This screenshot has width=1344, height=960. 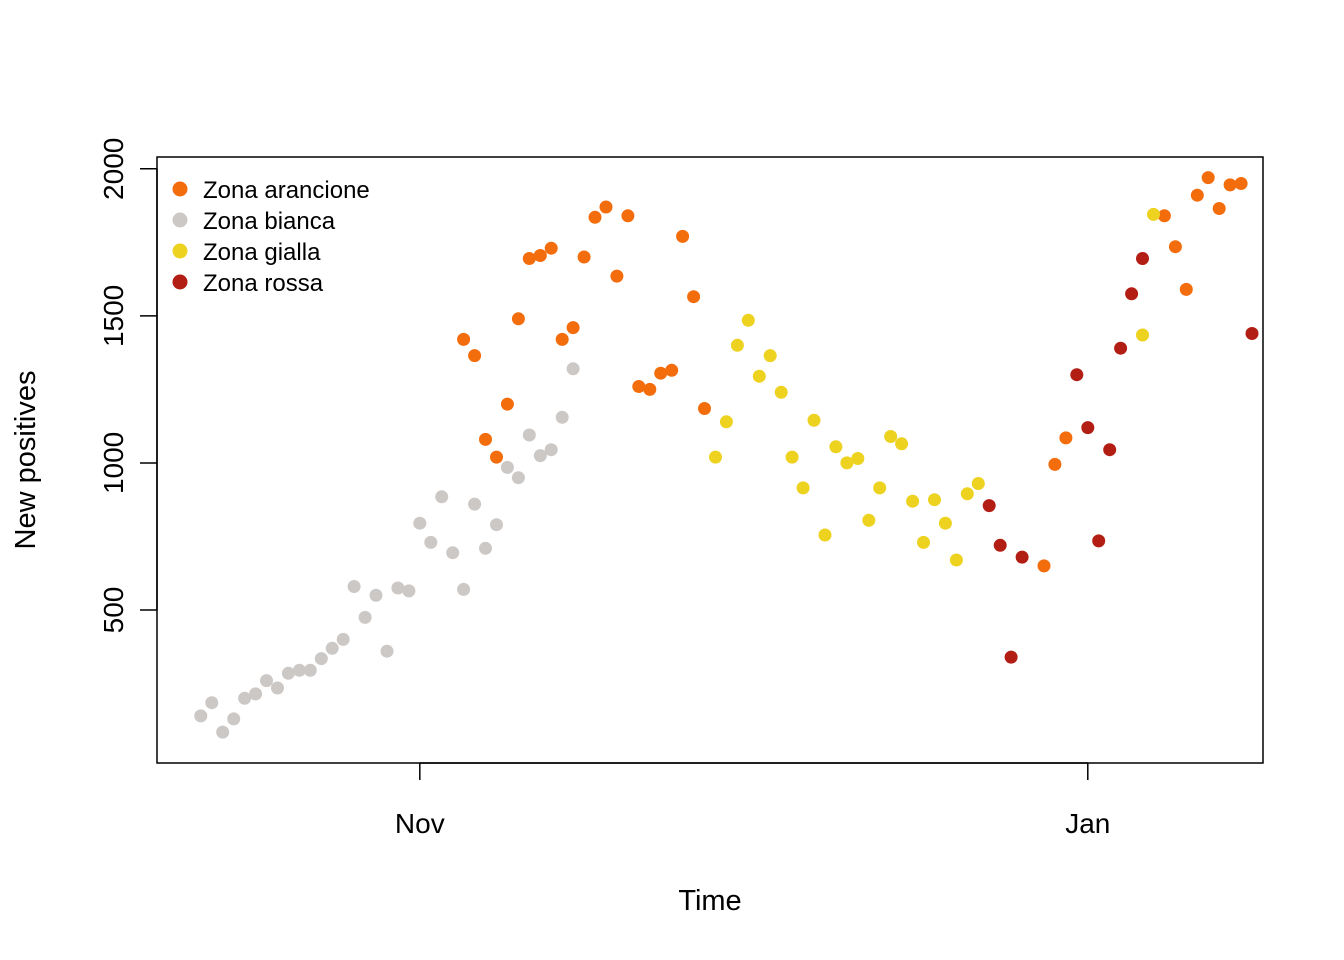 What do you see at coordinates (1087, 823) in the screenshot?
I see `x-tick-label: Jan` at bounding box center [1087, 823].